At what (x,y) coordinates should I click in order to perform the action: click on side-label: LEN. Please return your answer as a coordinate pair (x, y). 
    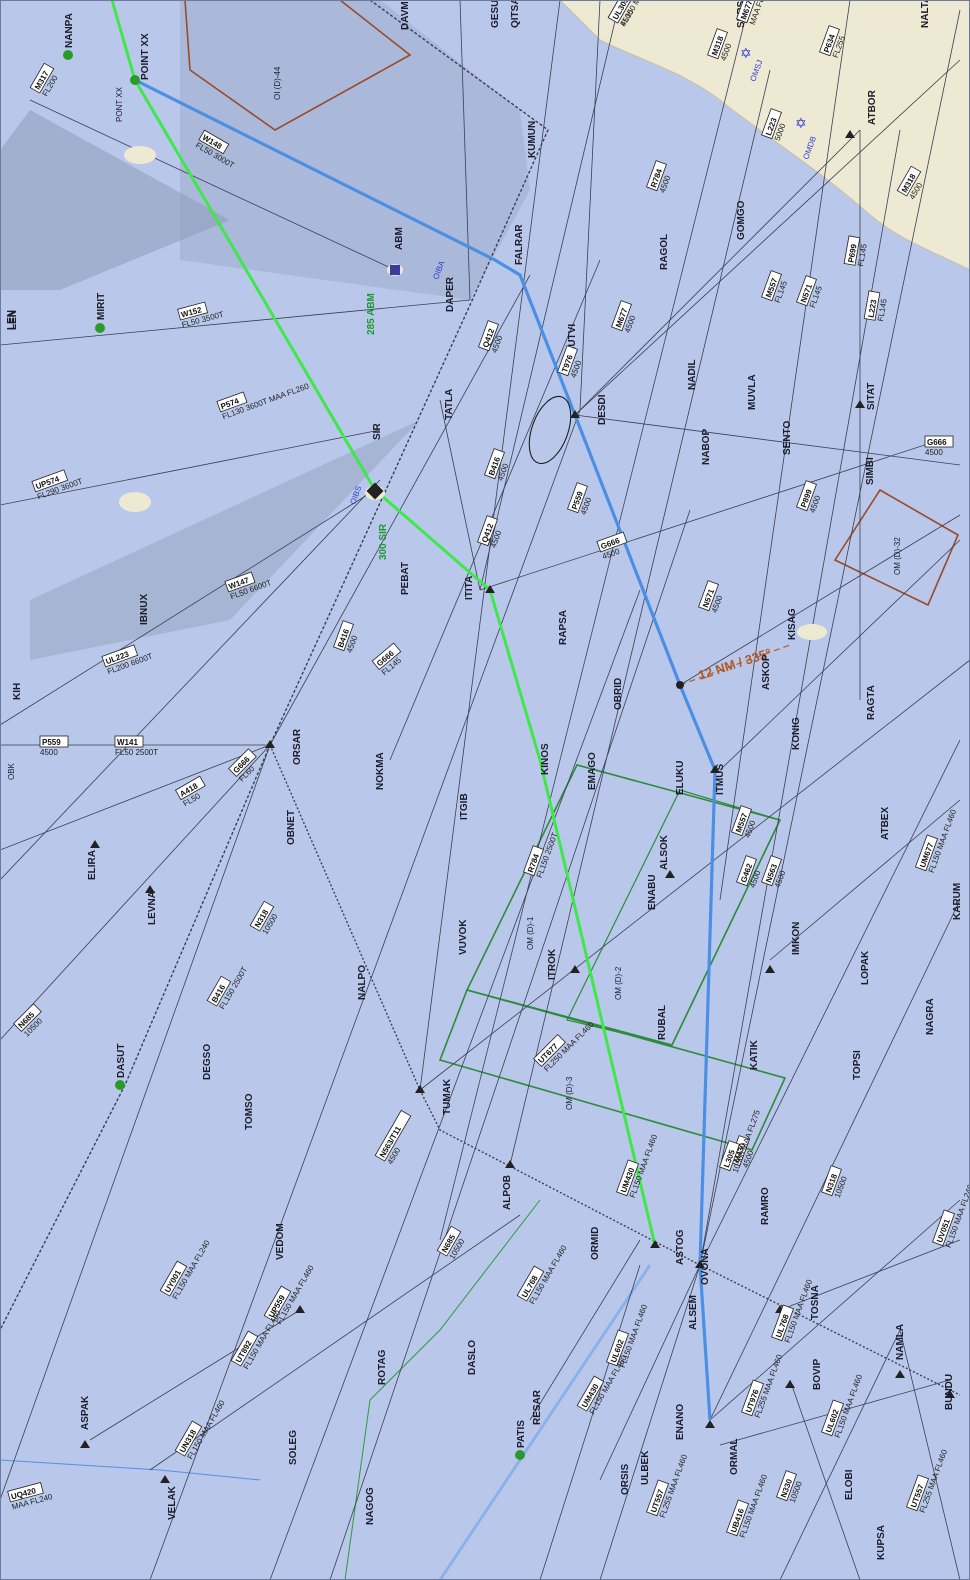
    Looking at the image, I should click on (13, 320).